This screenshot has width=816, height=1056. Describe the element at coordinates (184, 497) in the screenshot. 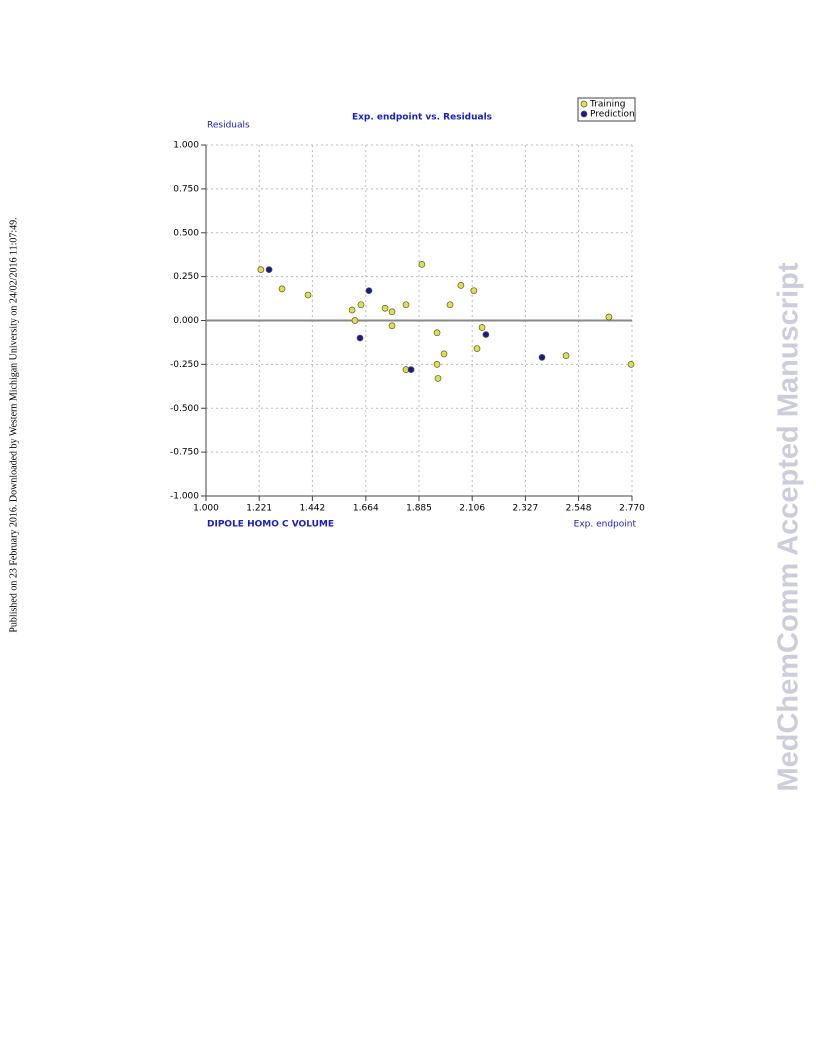

I see `y-tick-label: -1.000` at that location.